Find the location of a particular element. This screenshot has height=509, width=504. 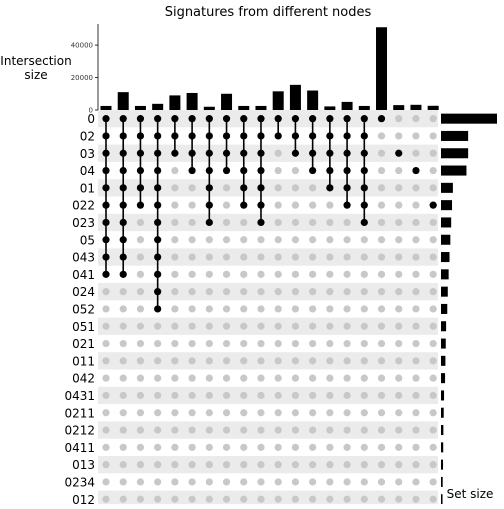

set-label: 012 is located at coordinates (83, 498).